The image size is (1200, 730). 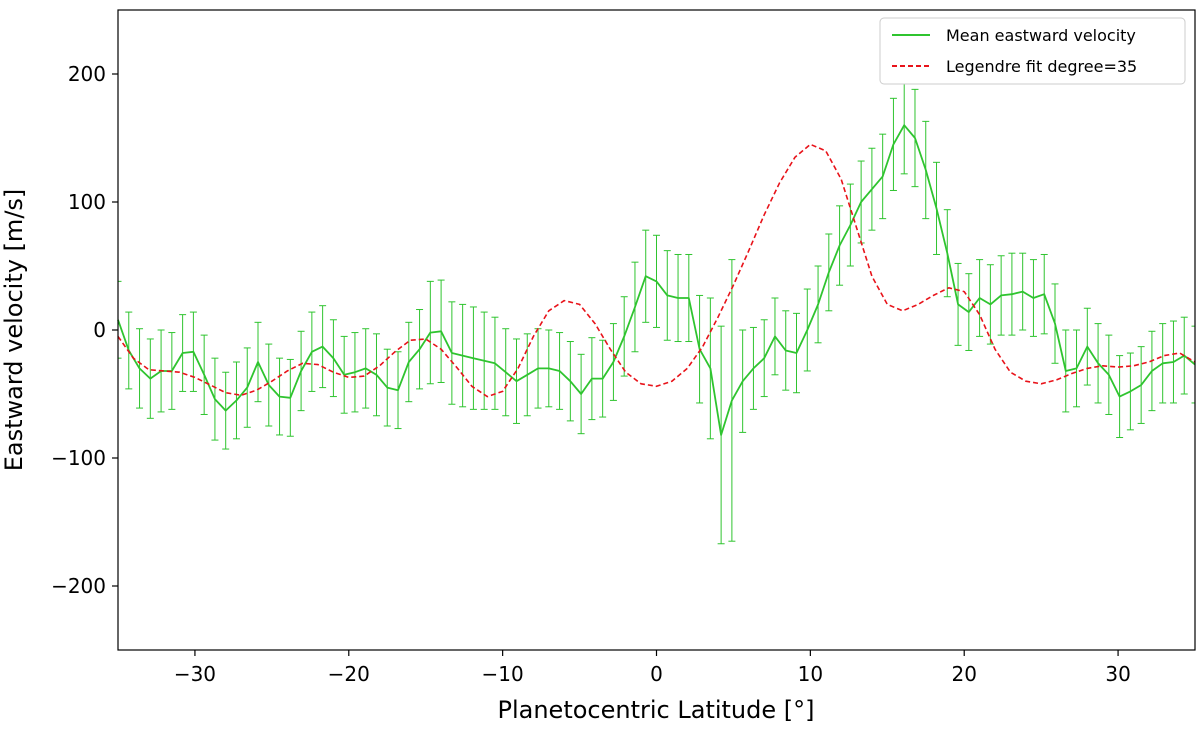 What do you see at coordinates (656, 710) in the screenshot?
I see `x-axis-label: Planetocentric Latitude [°]` at bounding box center [656, 710].